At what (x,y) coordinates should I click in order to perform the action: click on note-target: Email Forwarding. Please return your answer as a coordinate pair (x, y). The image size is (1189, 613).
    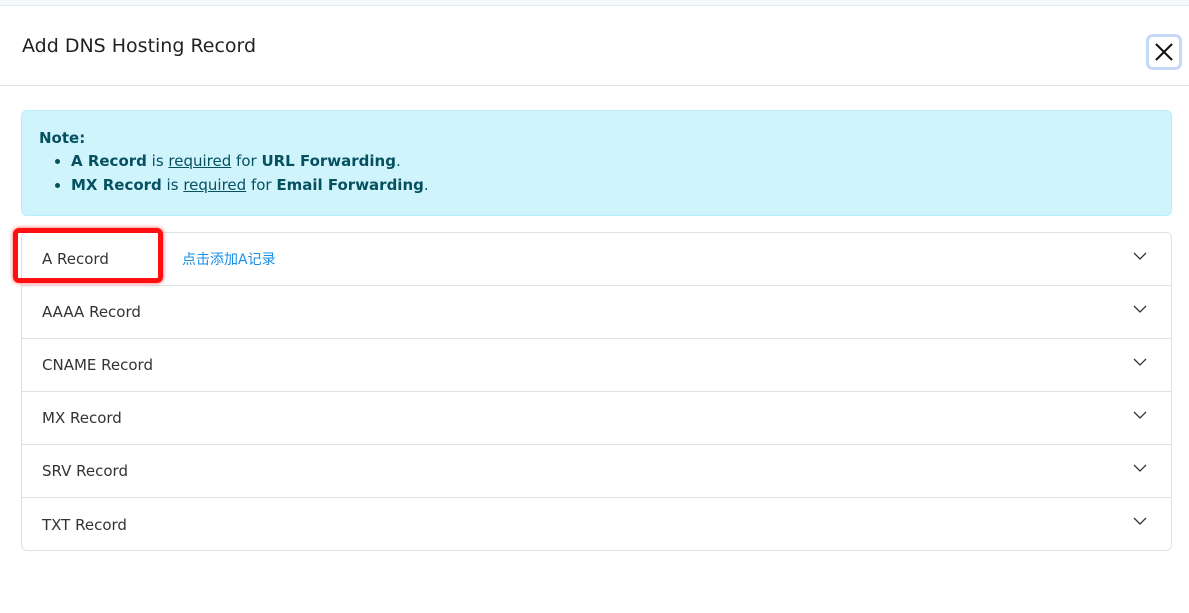
    Looking at the image, I should click on (350, 185).